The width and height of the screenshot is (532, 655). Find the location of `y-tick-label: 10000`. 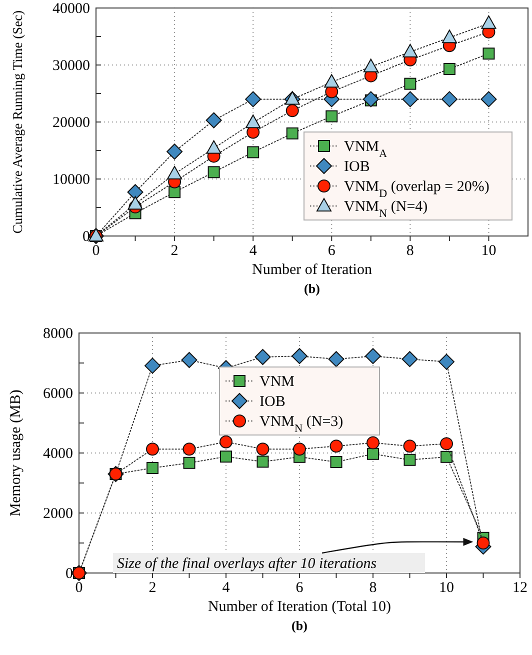

y-tick-label: 10000 is located at coordinates (71, 180).